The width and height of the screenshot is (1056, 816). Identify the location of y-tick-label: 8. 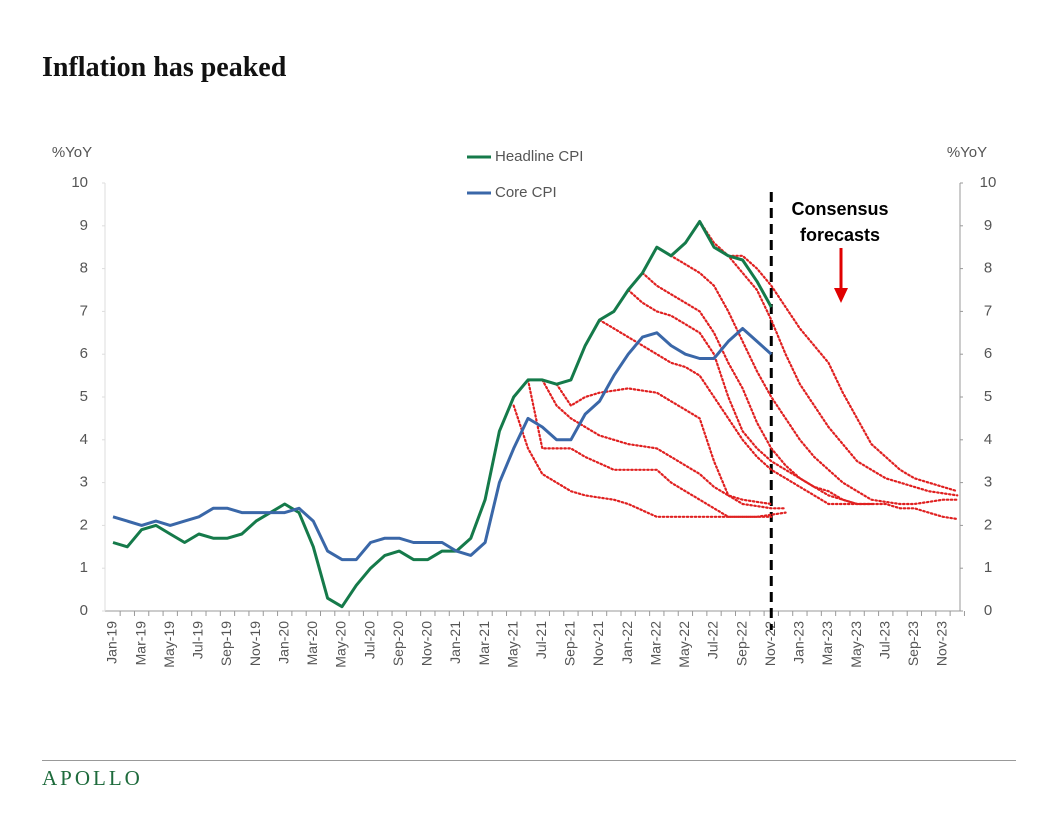
(84, 268).